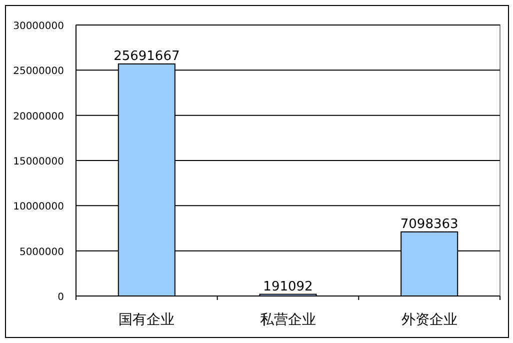 The width and height of the screenshot is (513, 343). I want to click on y-tick-label: 30000000, so click(38, 26).